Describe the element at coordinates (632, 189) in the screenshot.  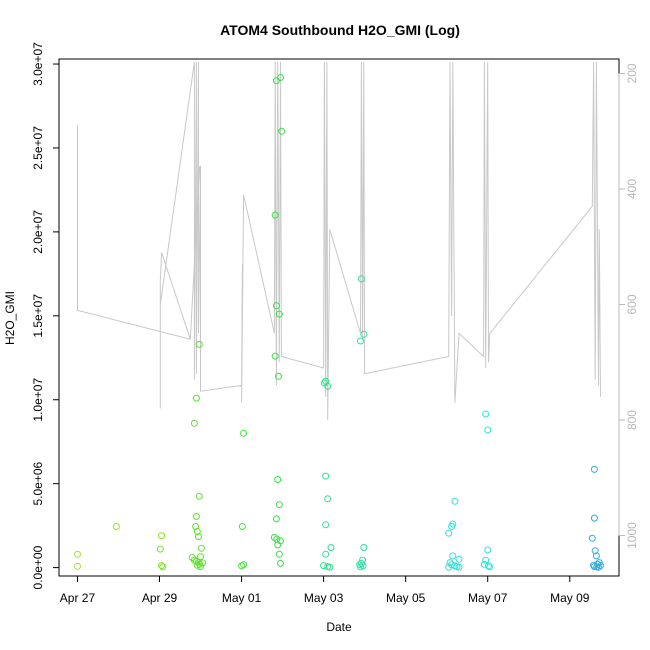
I see `right-tick-label: 400` at that location.